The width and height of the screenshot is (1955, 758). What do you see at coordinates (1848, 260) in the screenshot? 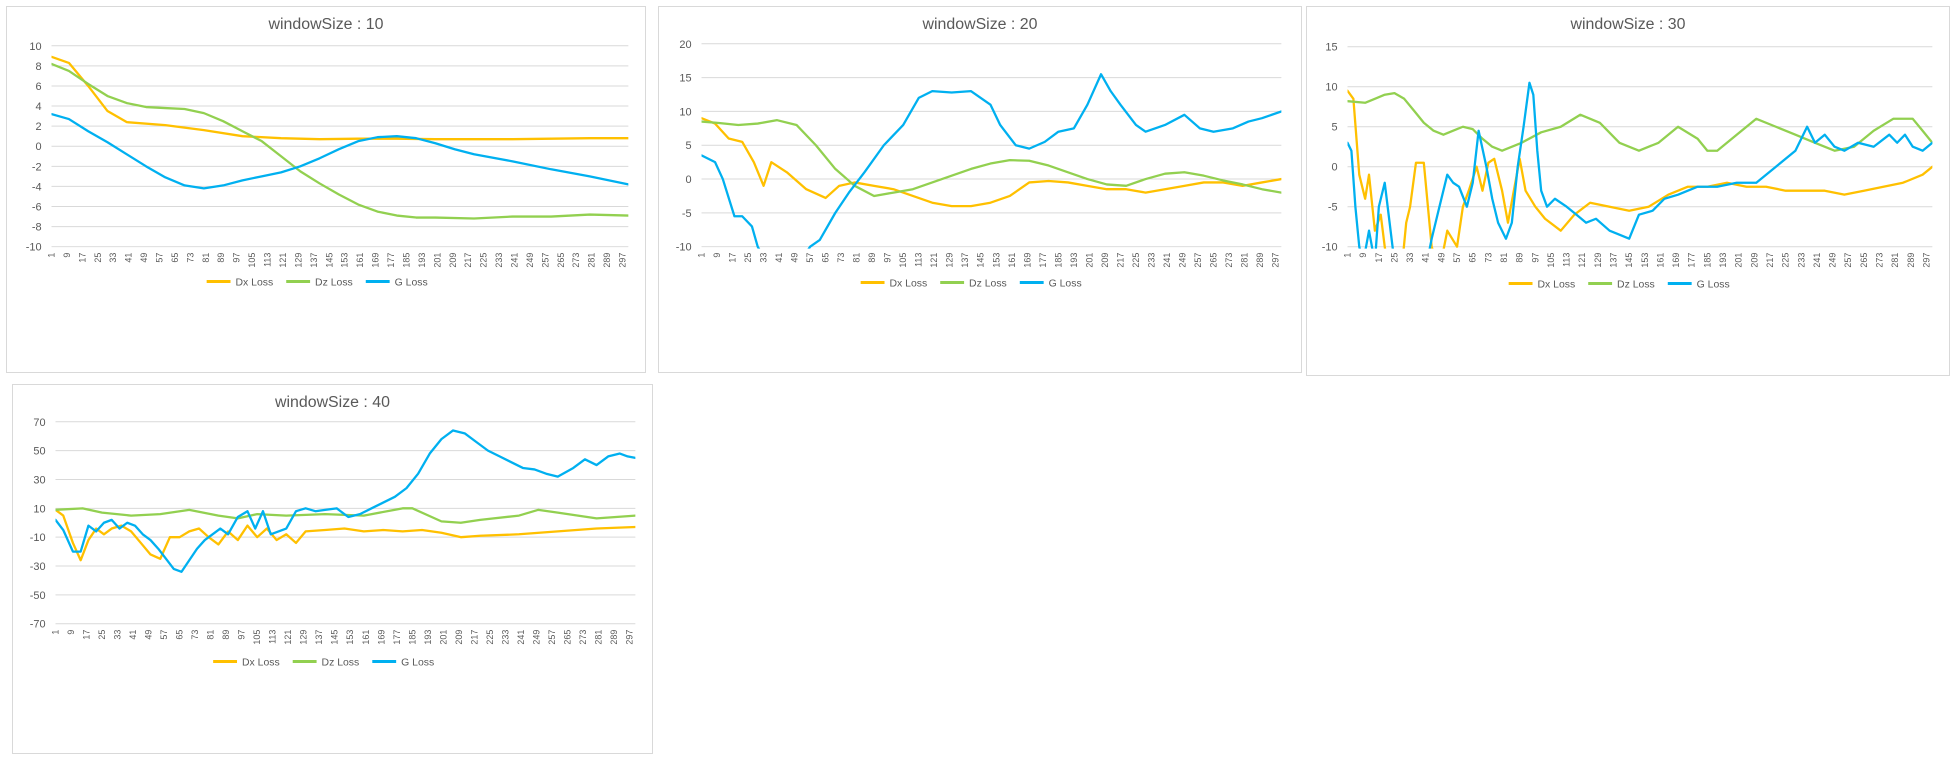
I see `x-tick-label: 257` at bounding box center [1848, 260].